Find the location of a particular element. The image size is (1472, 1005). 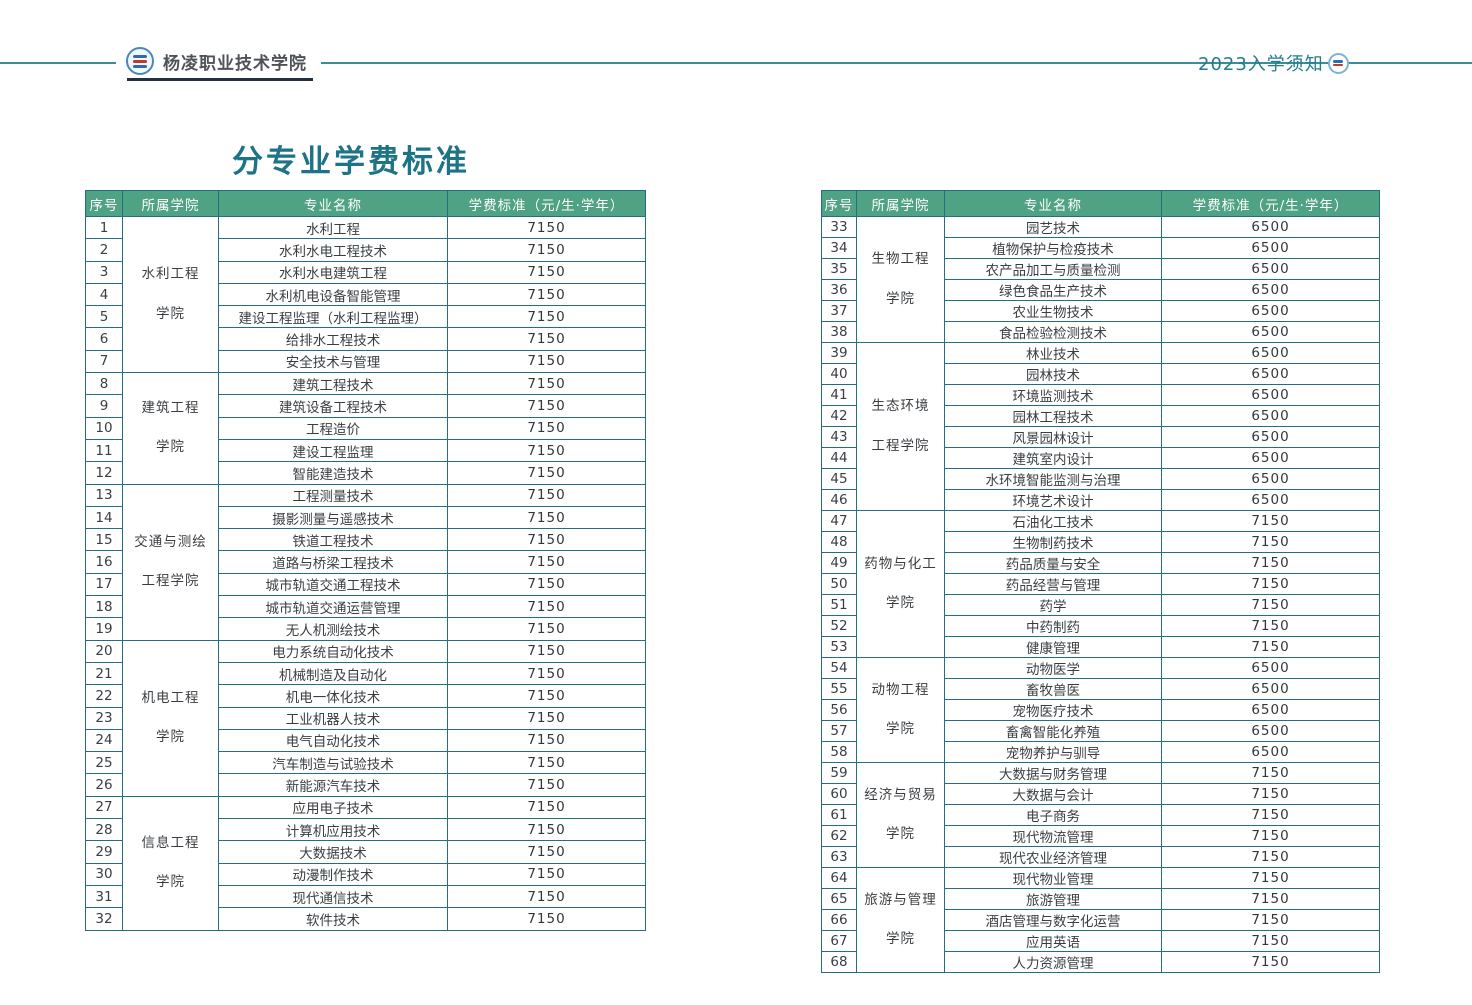

row-number-cell: 67 is located at coordinates (839, 941).